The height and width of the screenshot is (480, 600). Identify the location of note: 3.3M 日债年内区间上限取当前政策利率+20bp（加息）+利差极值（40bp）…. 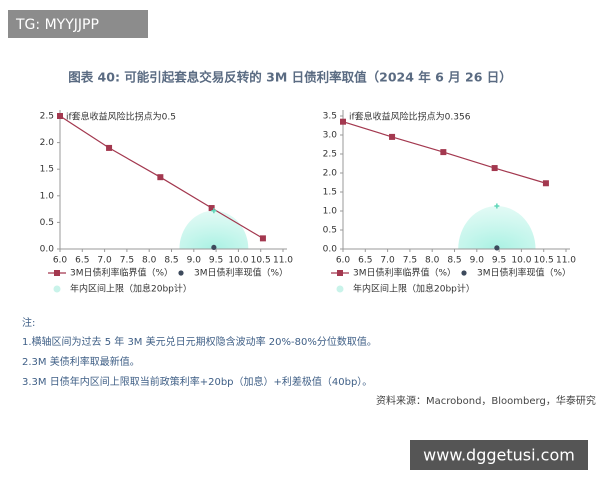
(197, 381).